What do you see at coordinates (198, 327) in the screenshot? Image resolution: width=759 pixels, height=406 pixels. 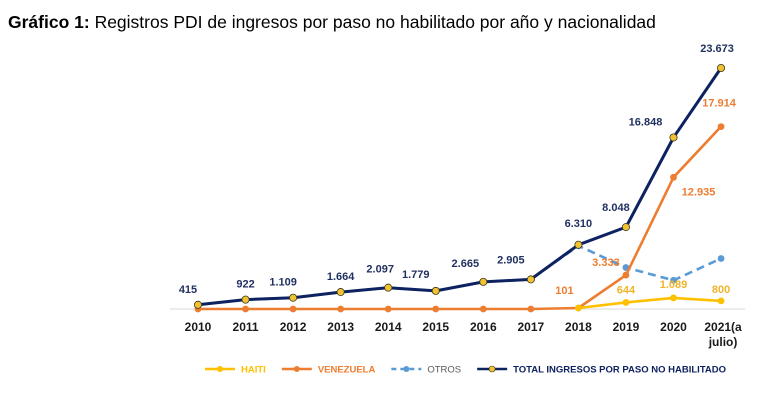 I see `x-tick-label: 2010` at bounding box center [198, 327].